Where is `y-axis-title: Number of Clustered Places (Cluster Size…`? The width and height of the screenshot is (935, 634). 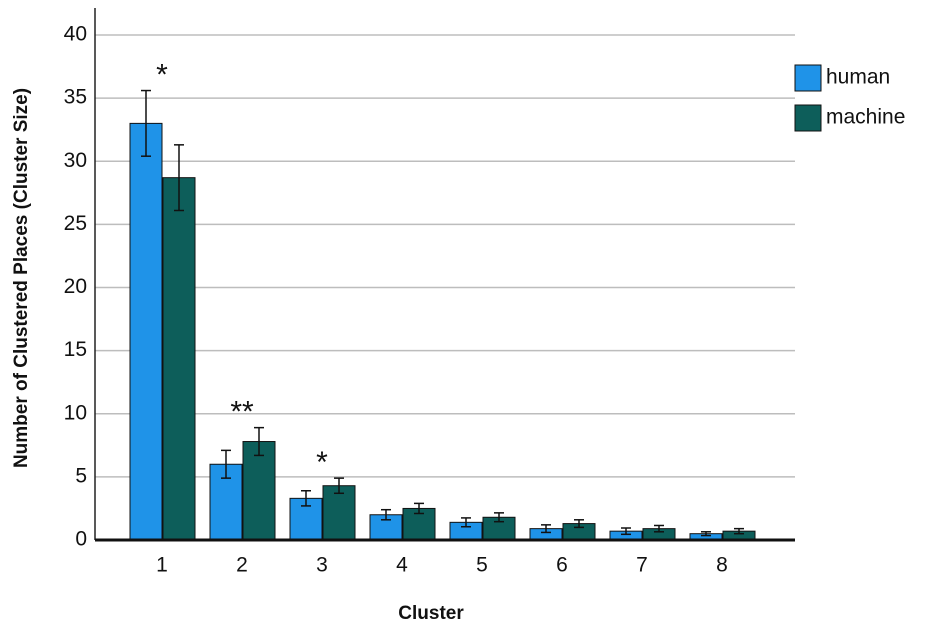
y-axis-title: Number of Clustered Places (Cluster Size… is located at coordinates (21, 278).